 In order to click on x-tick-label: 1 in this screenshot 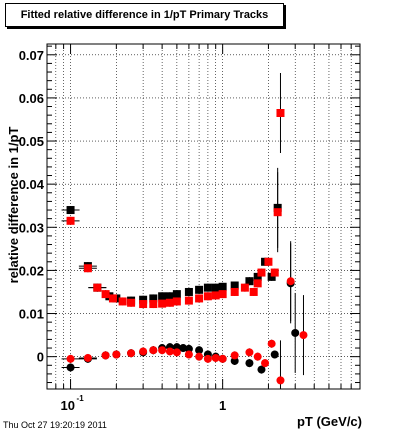, I will do `click(222, 405)`.